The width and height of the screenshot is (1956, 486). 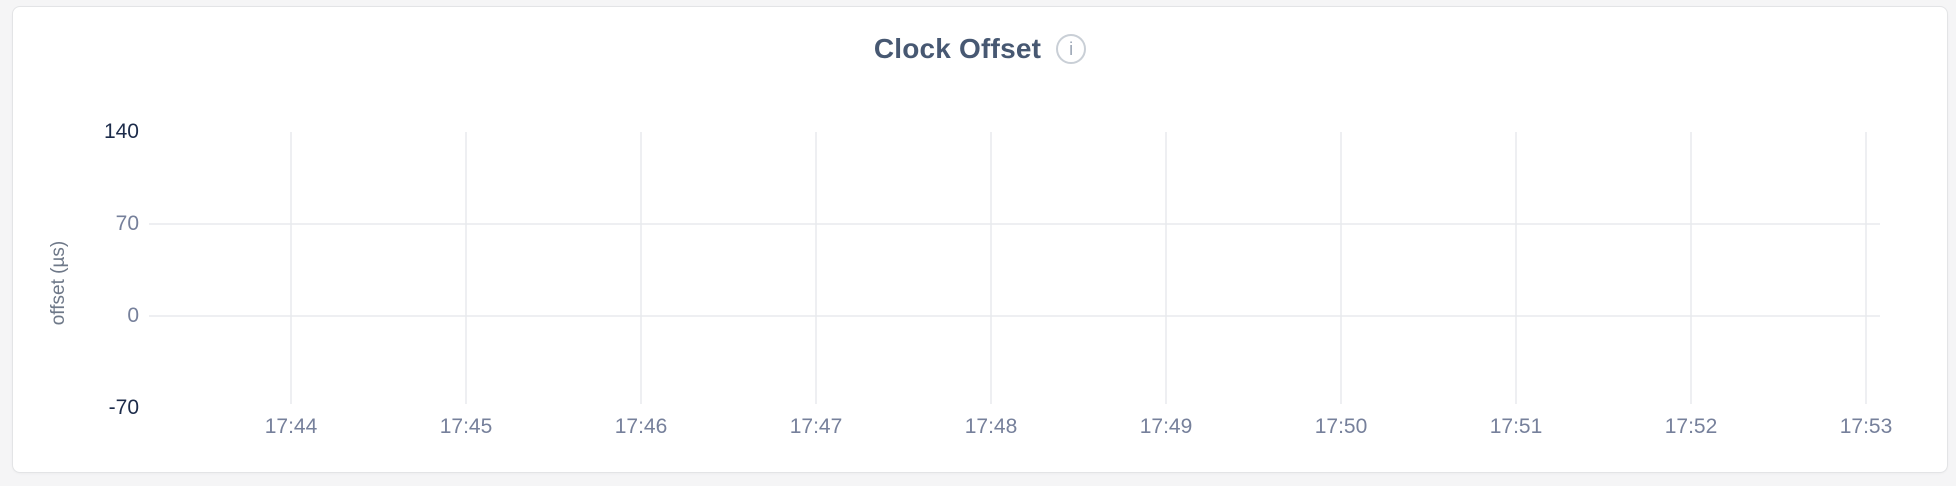 What do you see at coordinates (1516, 426) in the screenshot?
I see `x-tick-label: 17:51` at bounding box center [1516, 426].